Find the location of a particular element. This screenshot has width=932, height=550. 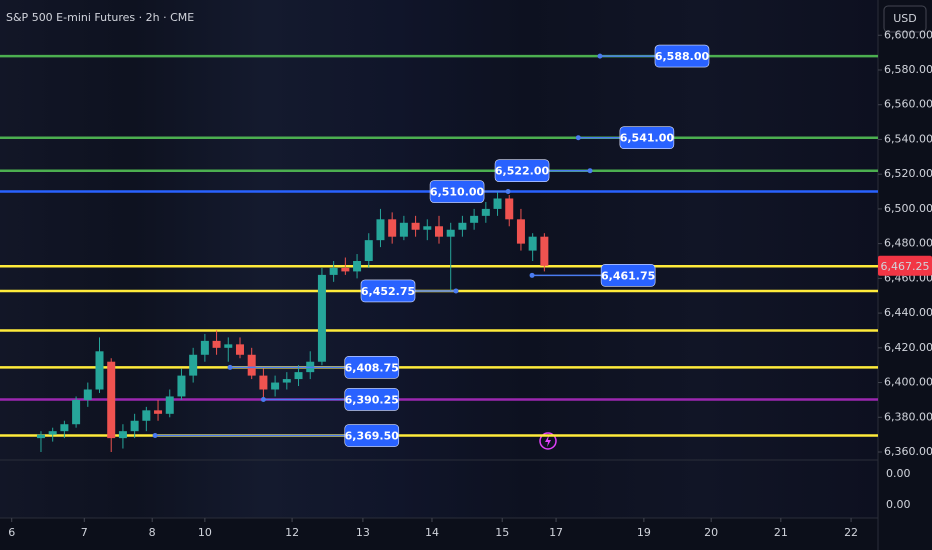

last-price-box is located at coordinates (905, 265).